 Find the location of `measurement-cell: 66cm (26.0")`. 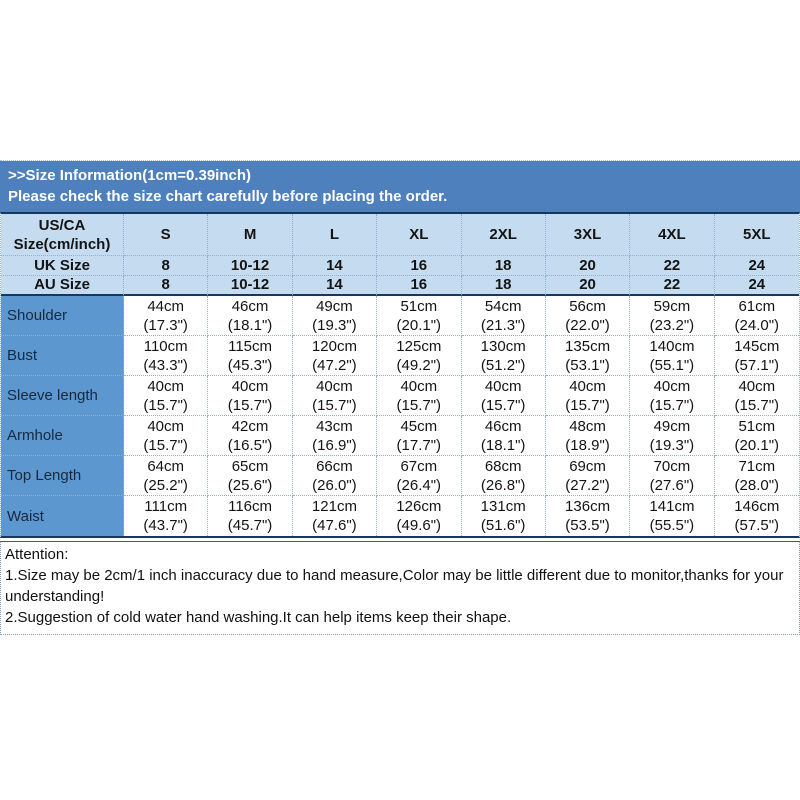

measurement-cell: 66cm (26.0") is located at coordinates (335, 476).